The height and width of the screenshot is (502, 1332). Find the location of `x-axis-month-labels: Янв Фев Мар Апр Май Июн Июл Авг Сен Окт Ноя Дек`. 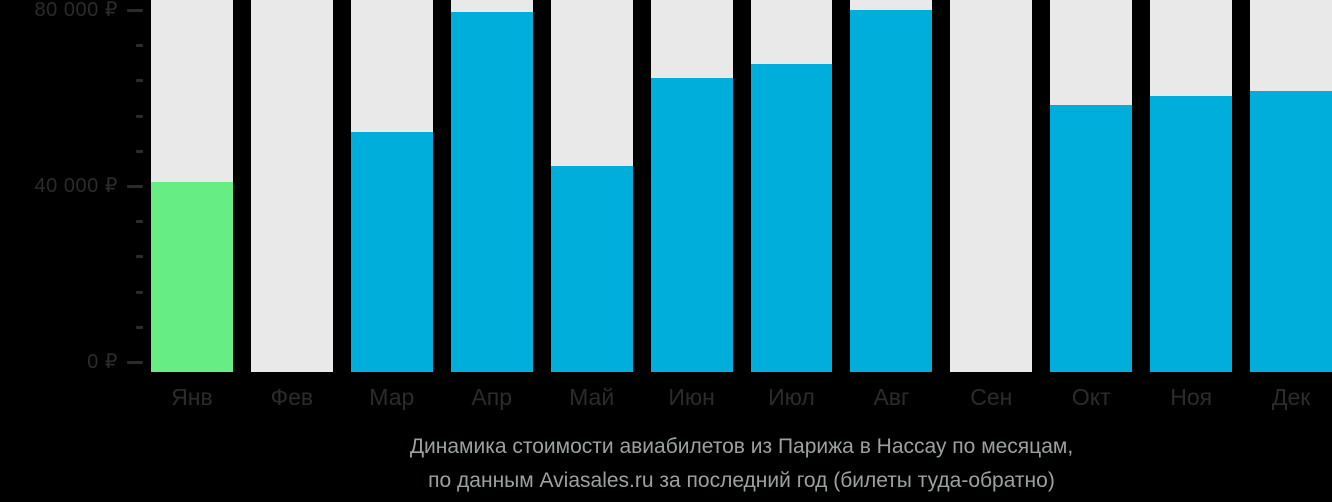

x-axis-month-labels: Янв Фев Мар Апр Май Июн Июл Авг Сен Окт Ноя Дек is located at coordinates (741, 397).